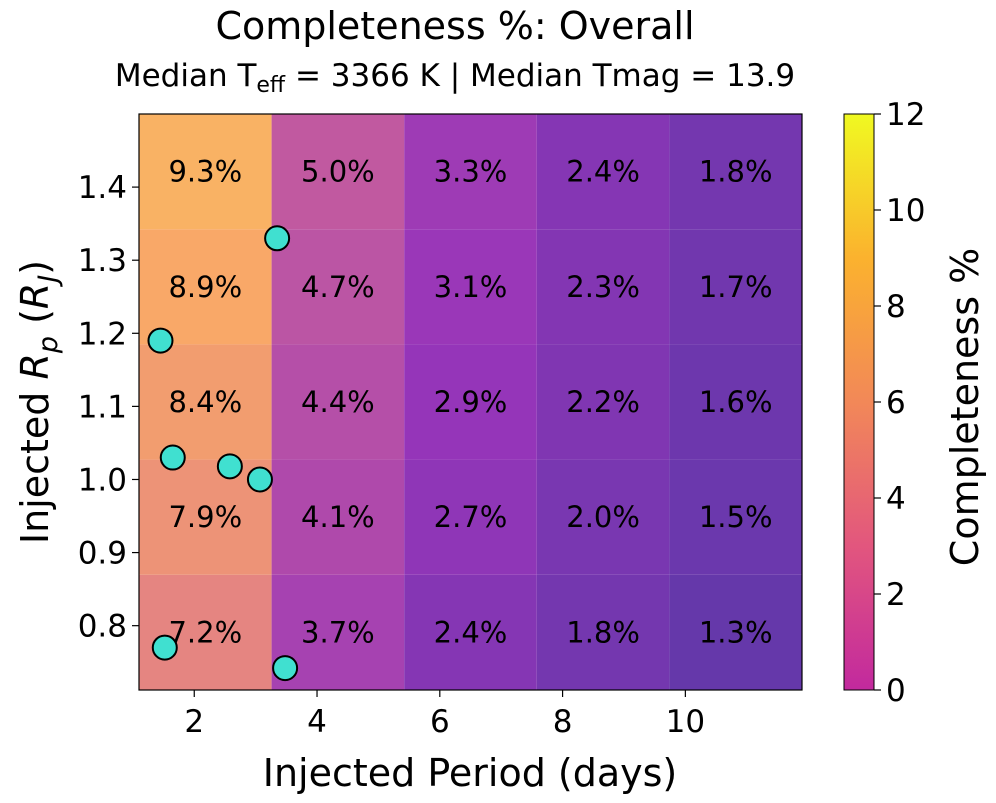 The height and width of the screenshot is (803, 996). I want to click on y-axis-label: Injected Rp (RJ), so click(38, 402).